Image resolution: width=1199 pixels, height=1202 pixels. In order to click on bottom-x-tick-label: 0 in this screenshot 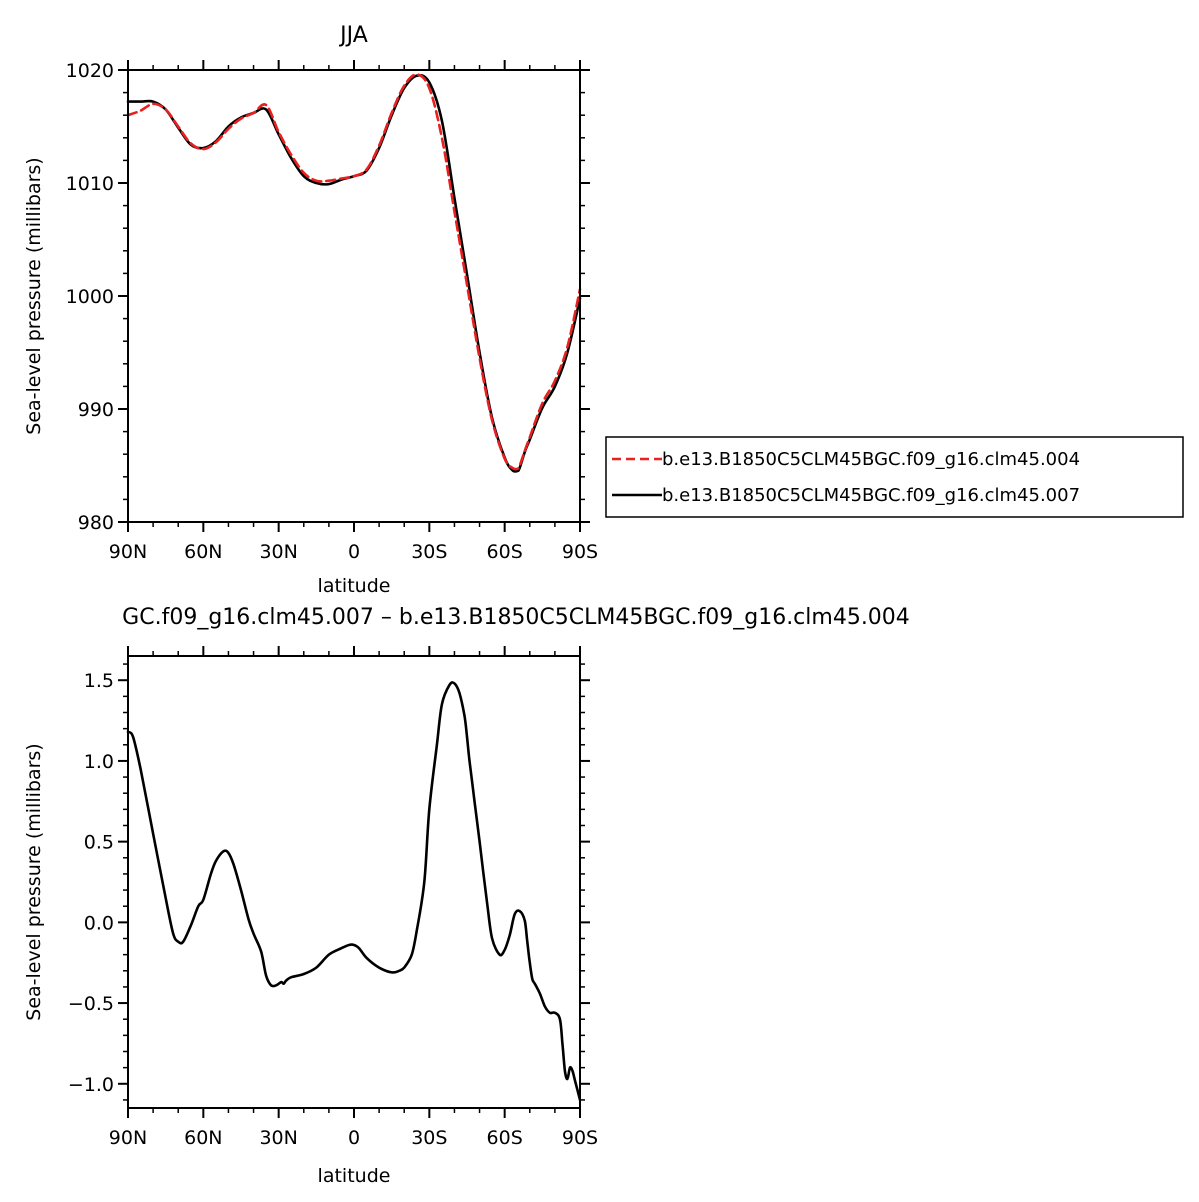, I will do `click(354, 1138)`.